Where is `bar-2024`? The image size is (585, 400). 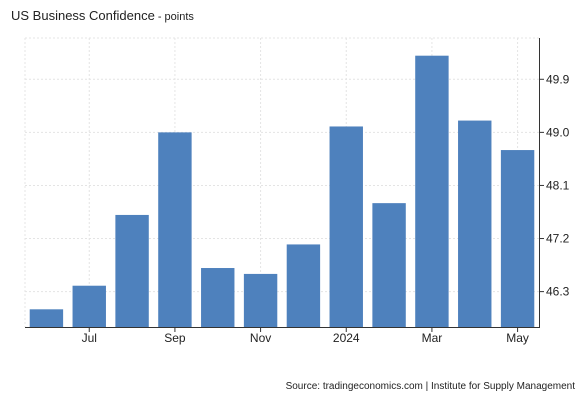
bar-2024 is located at coordinates (346, 226).